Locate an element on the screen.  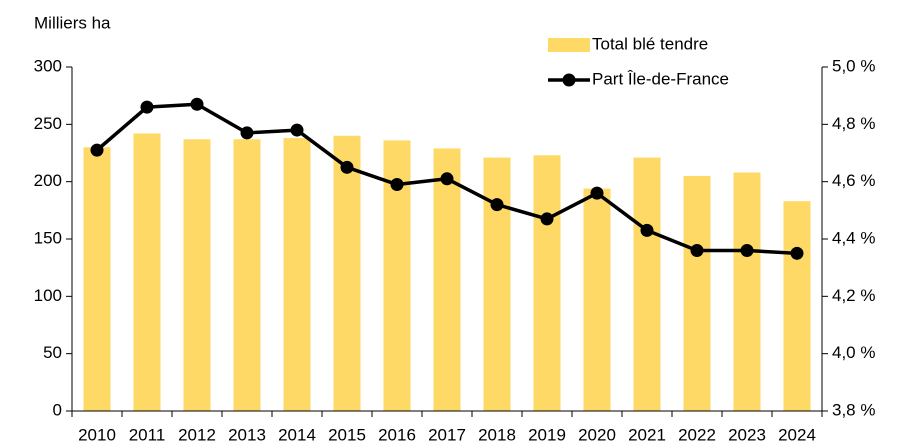
y2-tick-label: 4,8 % is located at coordinates (853, 123).